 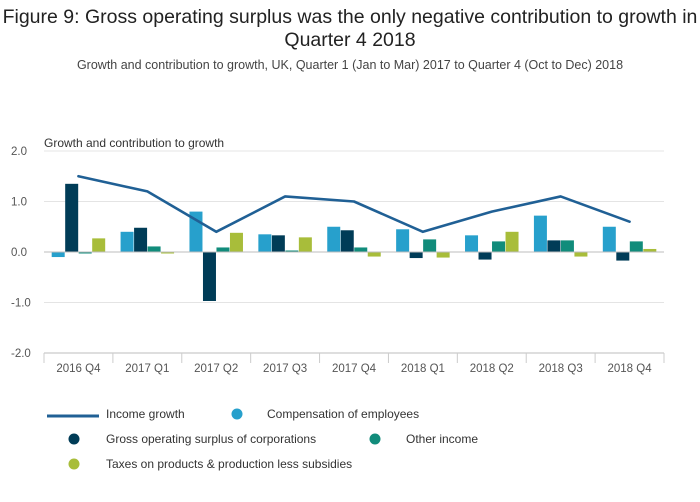 What do you see at coordinates (492, 369) in the screenshot?
I see `x-tick-label: 2018 Q2` at bounding box center [492, 369].